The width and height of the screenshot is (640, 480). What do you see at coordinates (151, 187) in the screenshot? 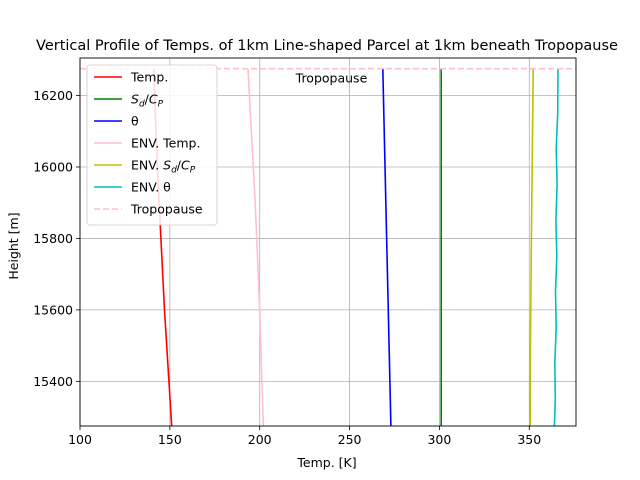
I see `legend-label-env_theta: ENV. θ` at bounding box center [151, 187].